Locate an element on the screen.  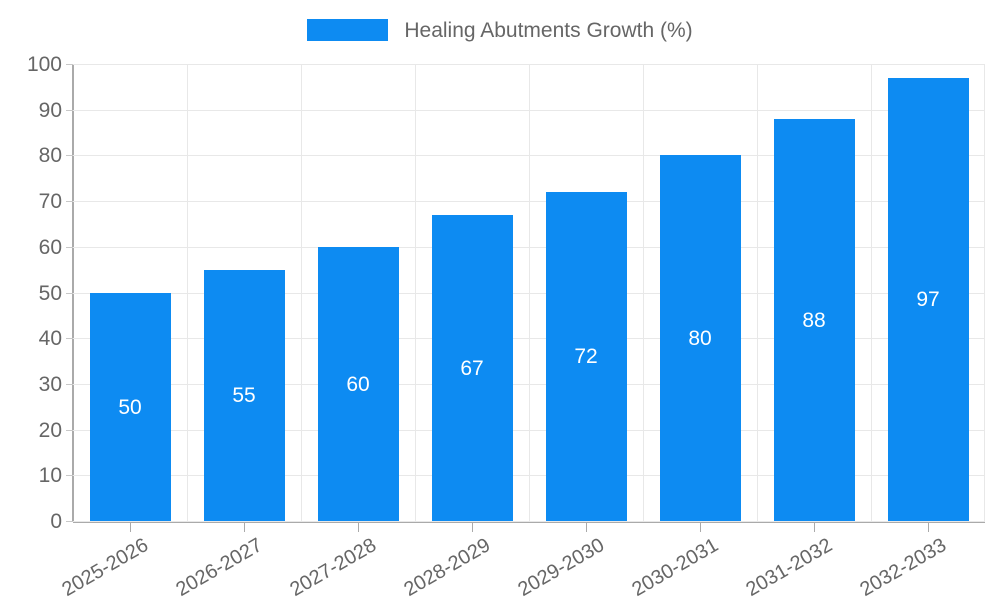
y-axis-tick-label: 70 is located at coordinates (50, 202).